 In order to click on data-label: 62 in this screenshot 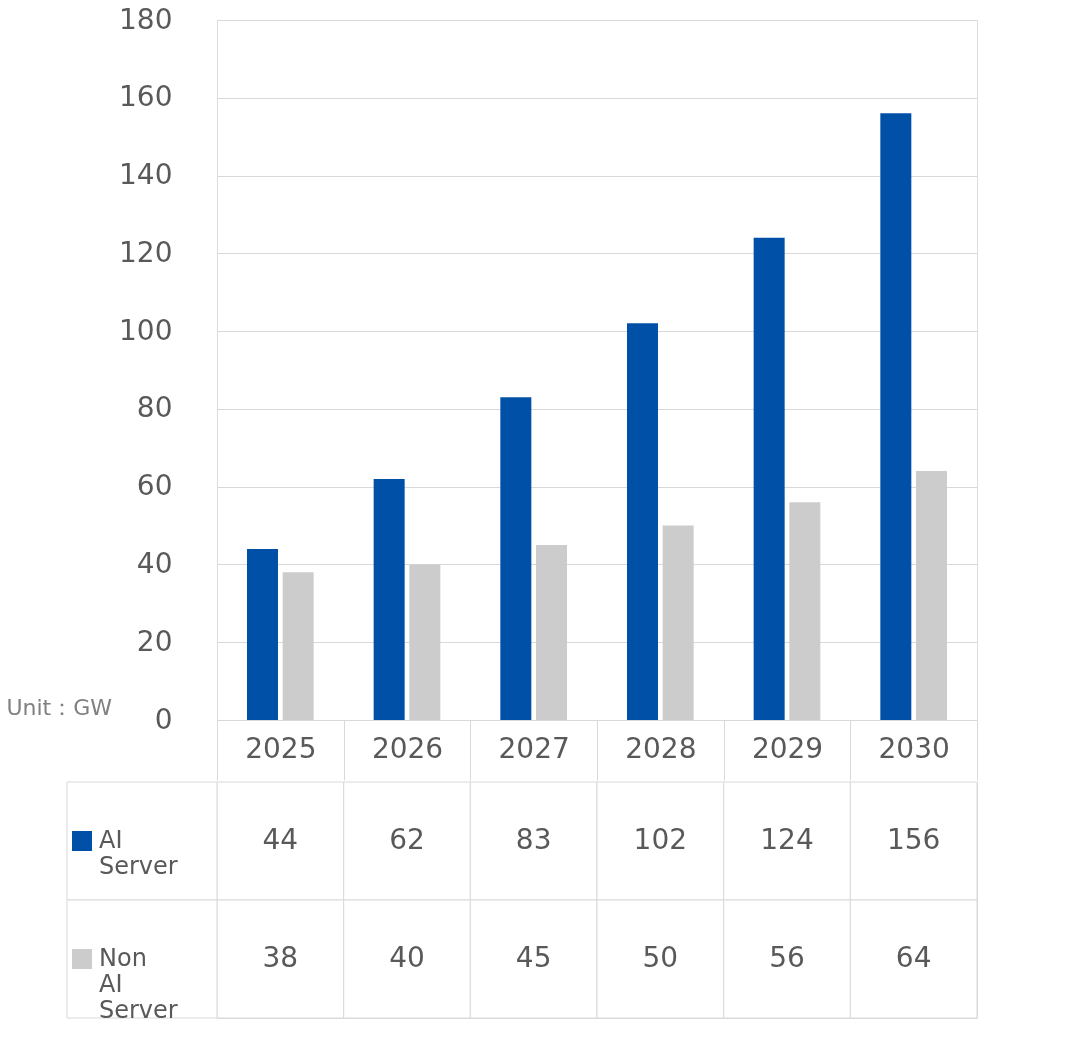, I will do `click(407, 839)`.